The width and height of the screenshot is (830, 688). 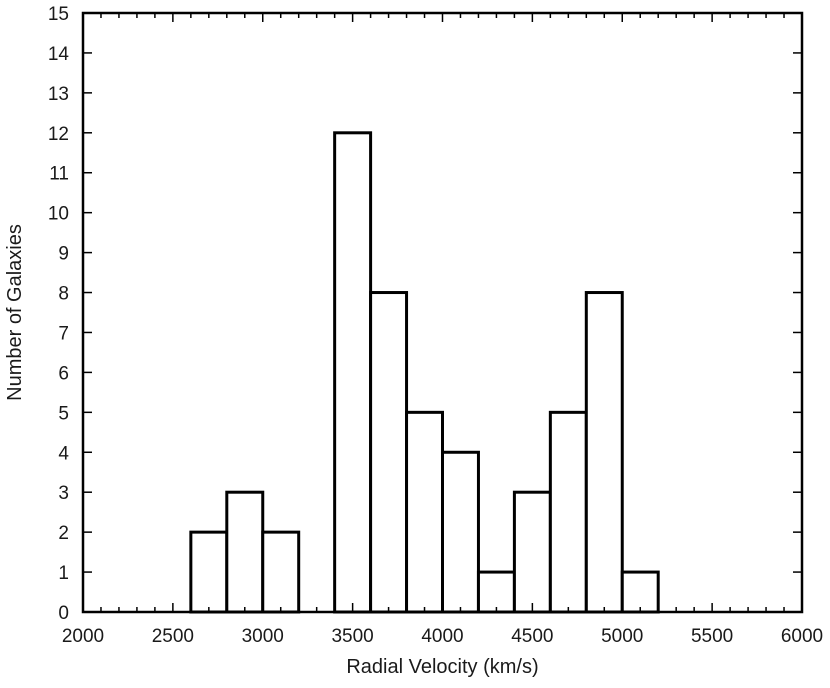 I want to click on x-tick-label: 4500, so click(x=532, y=636).